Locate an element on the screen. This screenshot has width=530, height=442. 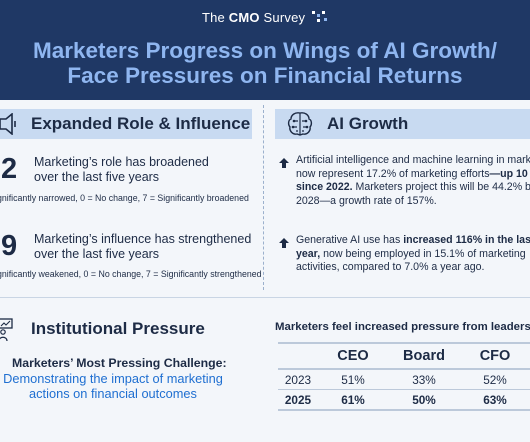
influence-score-text-line1: Marketing’s influence has strengthened is located at coordinates (143, 239).